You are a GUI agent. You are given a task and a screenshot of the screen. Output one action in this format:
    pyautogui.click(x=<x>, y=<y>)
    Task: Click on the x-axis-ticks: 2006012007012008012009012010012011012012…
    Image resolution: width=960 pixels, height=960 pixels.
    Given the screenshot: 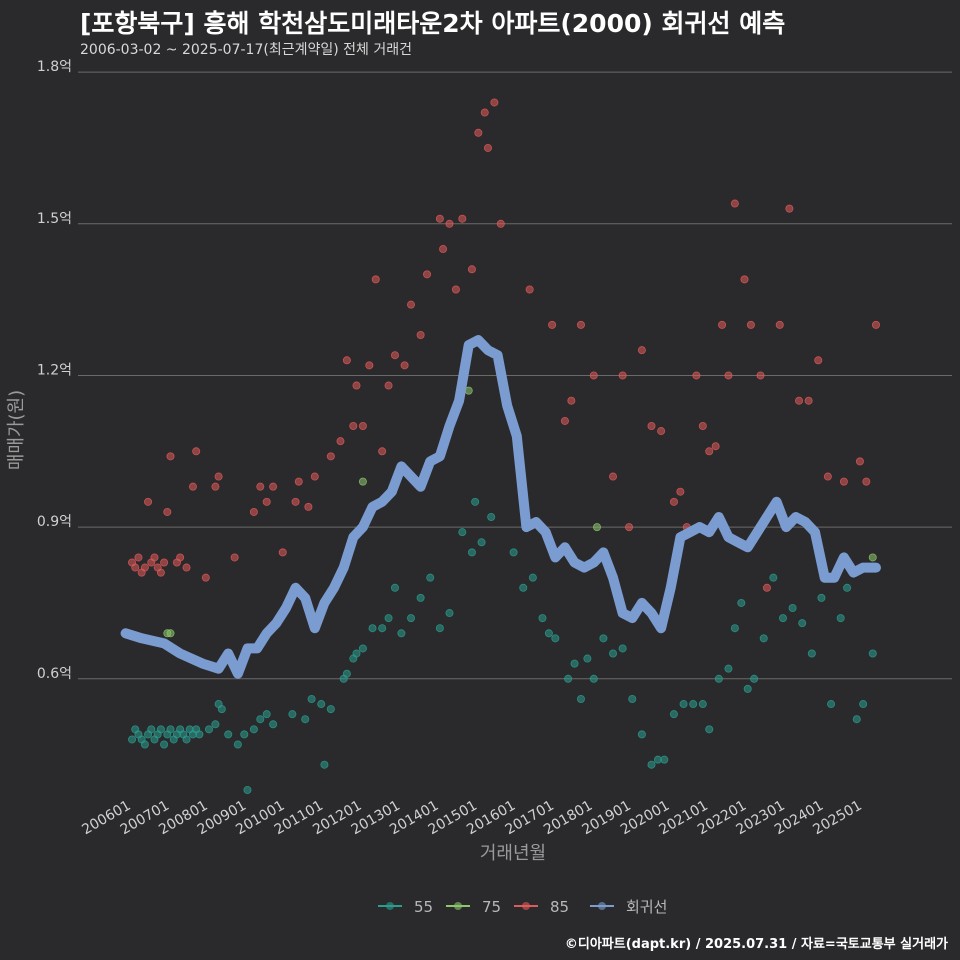 What is the action you would take?
    pyautogui.click(x=471, y=818)
    